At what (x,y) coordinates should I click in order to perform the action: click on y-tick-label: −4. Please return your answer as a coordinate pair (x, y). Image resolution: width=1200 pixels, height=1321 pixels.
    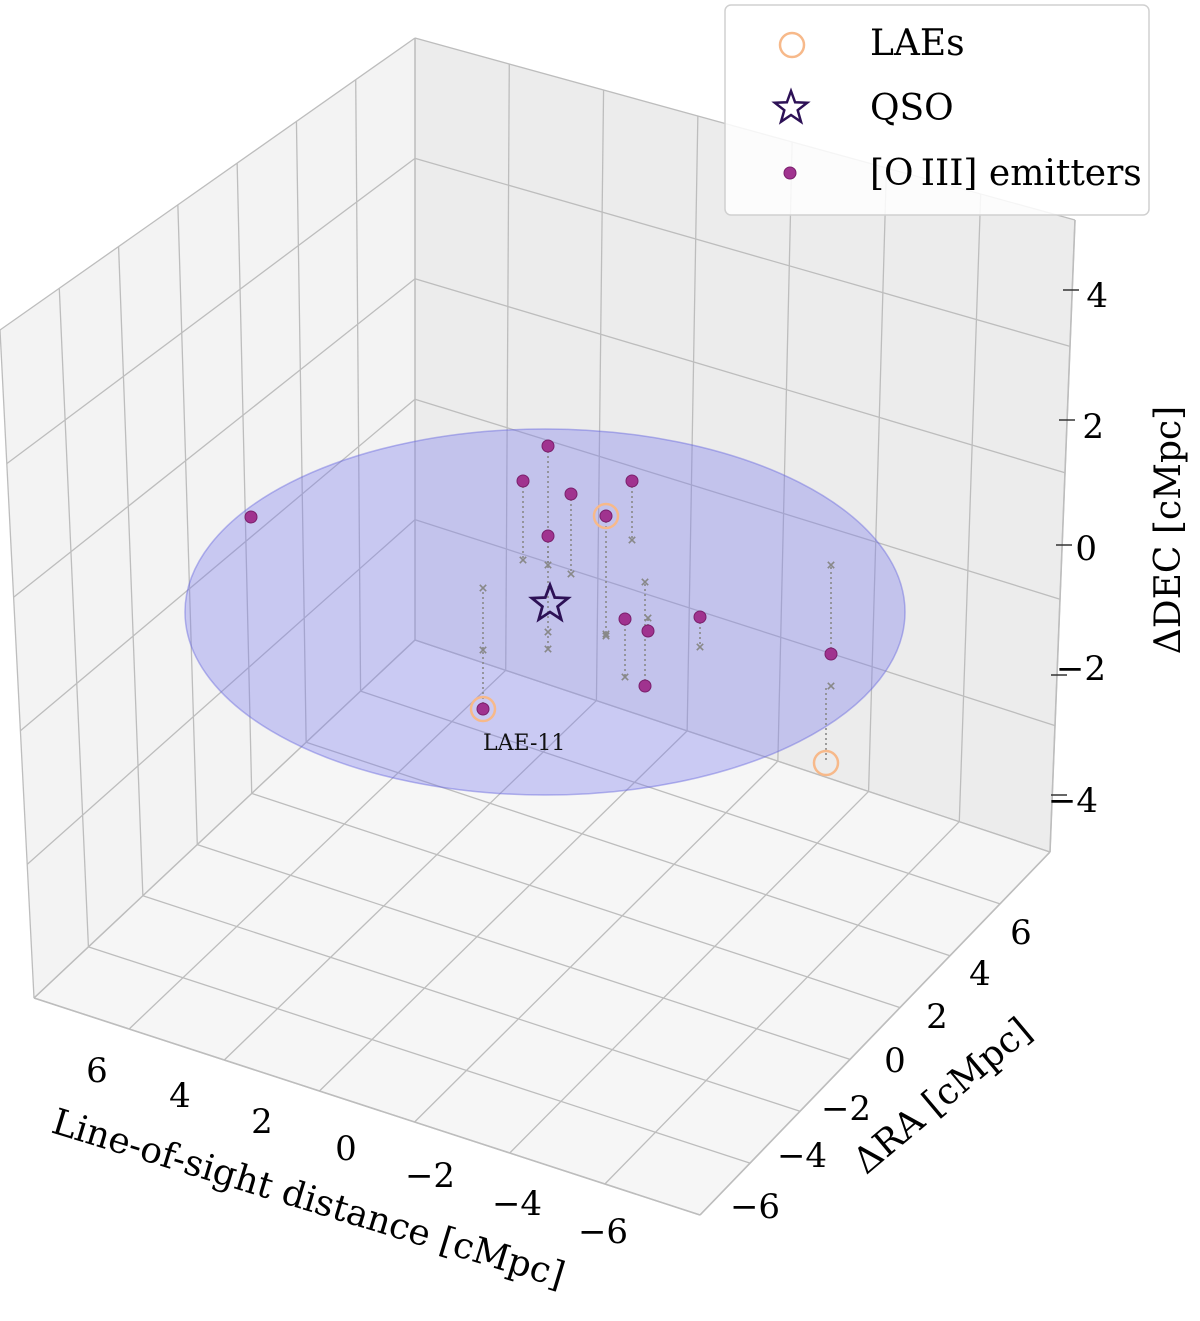
    Looking at the image, I should click on (802, 1156).